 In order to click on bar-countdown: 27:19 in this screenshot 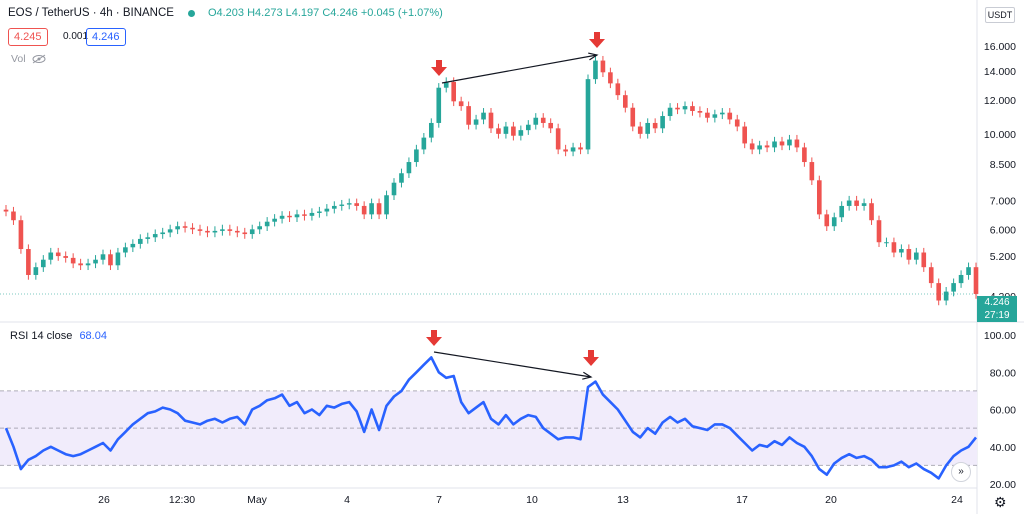, I will do `click(997, 315)`.